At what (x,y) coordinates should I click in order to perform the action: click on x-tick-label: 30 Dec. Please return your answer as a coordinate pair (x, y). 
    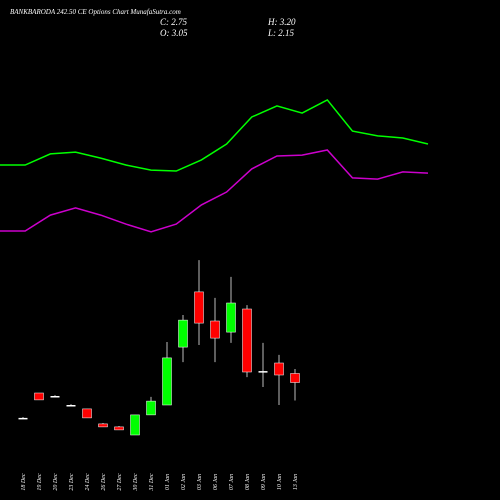
    Looking at the image, I should click on (136, 482).